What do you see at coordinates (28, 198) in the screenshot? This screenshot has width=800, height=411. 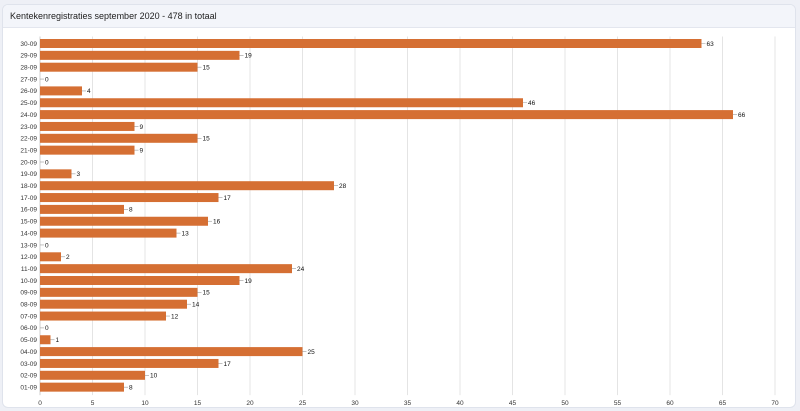 I see `y-tick-label: 17-09` at bounding box center [28, 198].